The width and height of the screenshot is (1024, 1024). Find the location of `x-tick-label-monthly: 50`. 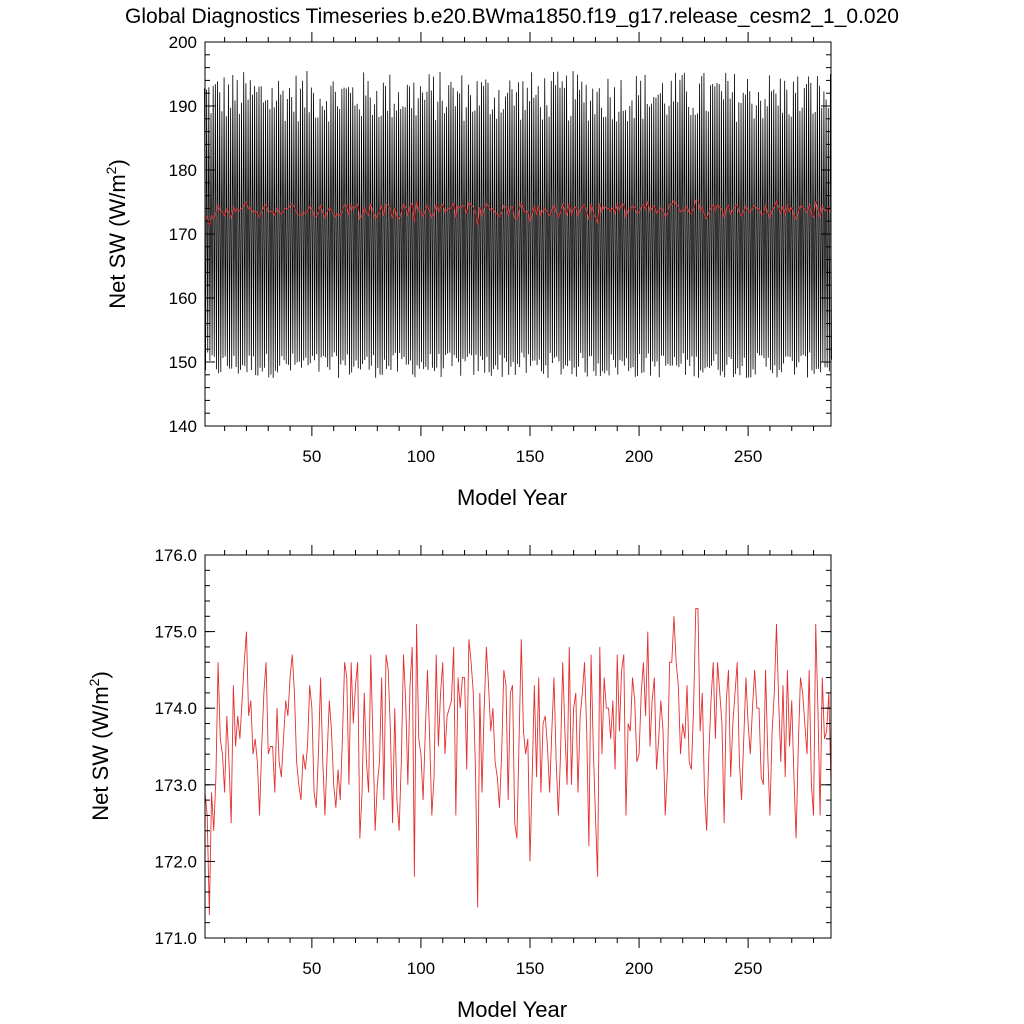

x-tick-label-monthly: 50 is located at coordinates (311, 456).